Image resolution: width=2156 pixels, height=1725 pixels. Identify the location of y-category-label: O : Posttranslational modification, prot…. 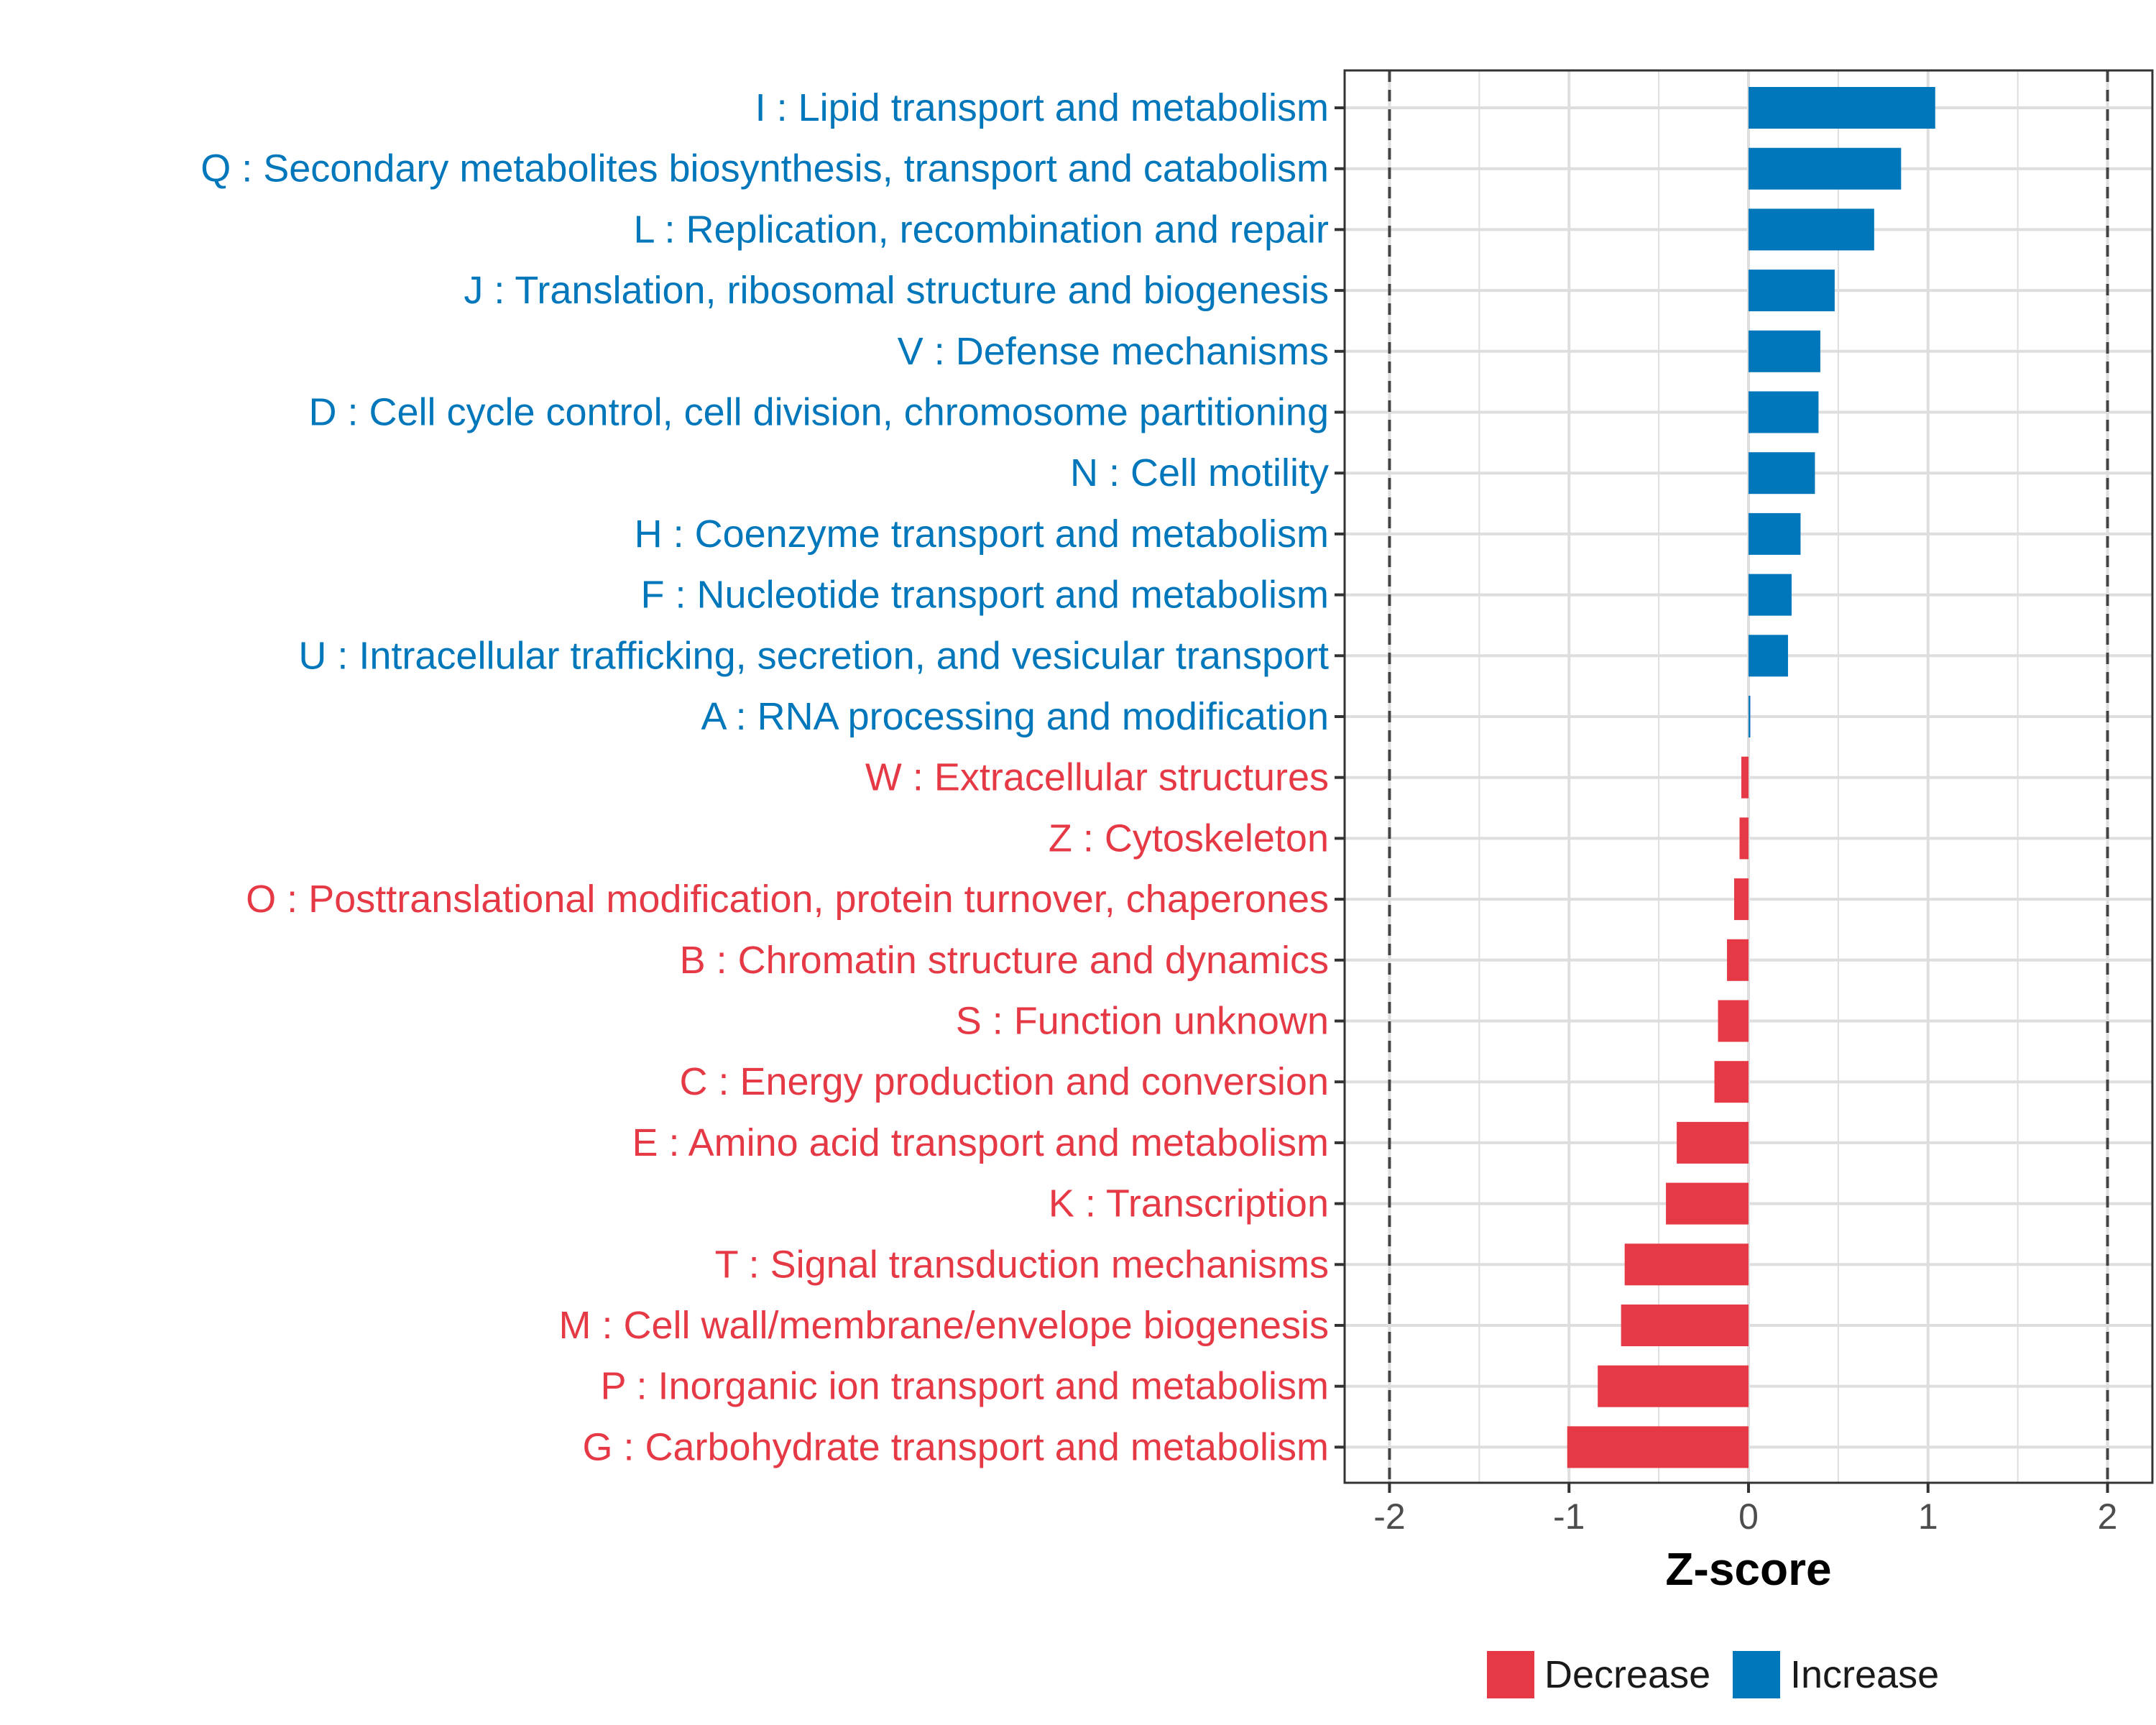
(788, 899).